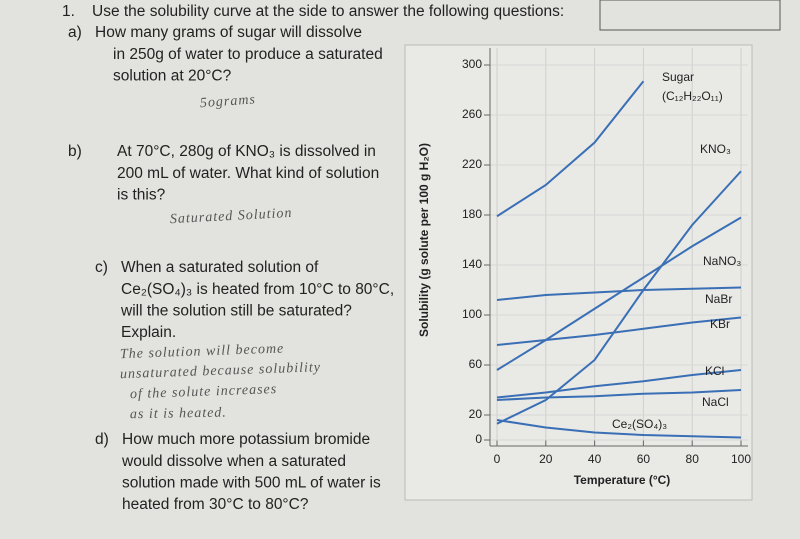 This screenshot has width=800, height=539. What do you see at coordinates (75, 32) in the screenshot?
I see `question-label: a)` at bounding box center [75, 32].